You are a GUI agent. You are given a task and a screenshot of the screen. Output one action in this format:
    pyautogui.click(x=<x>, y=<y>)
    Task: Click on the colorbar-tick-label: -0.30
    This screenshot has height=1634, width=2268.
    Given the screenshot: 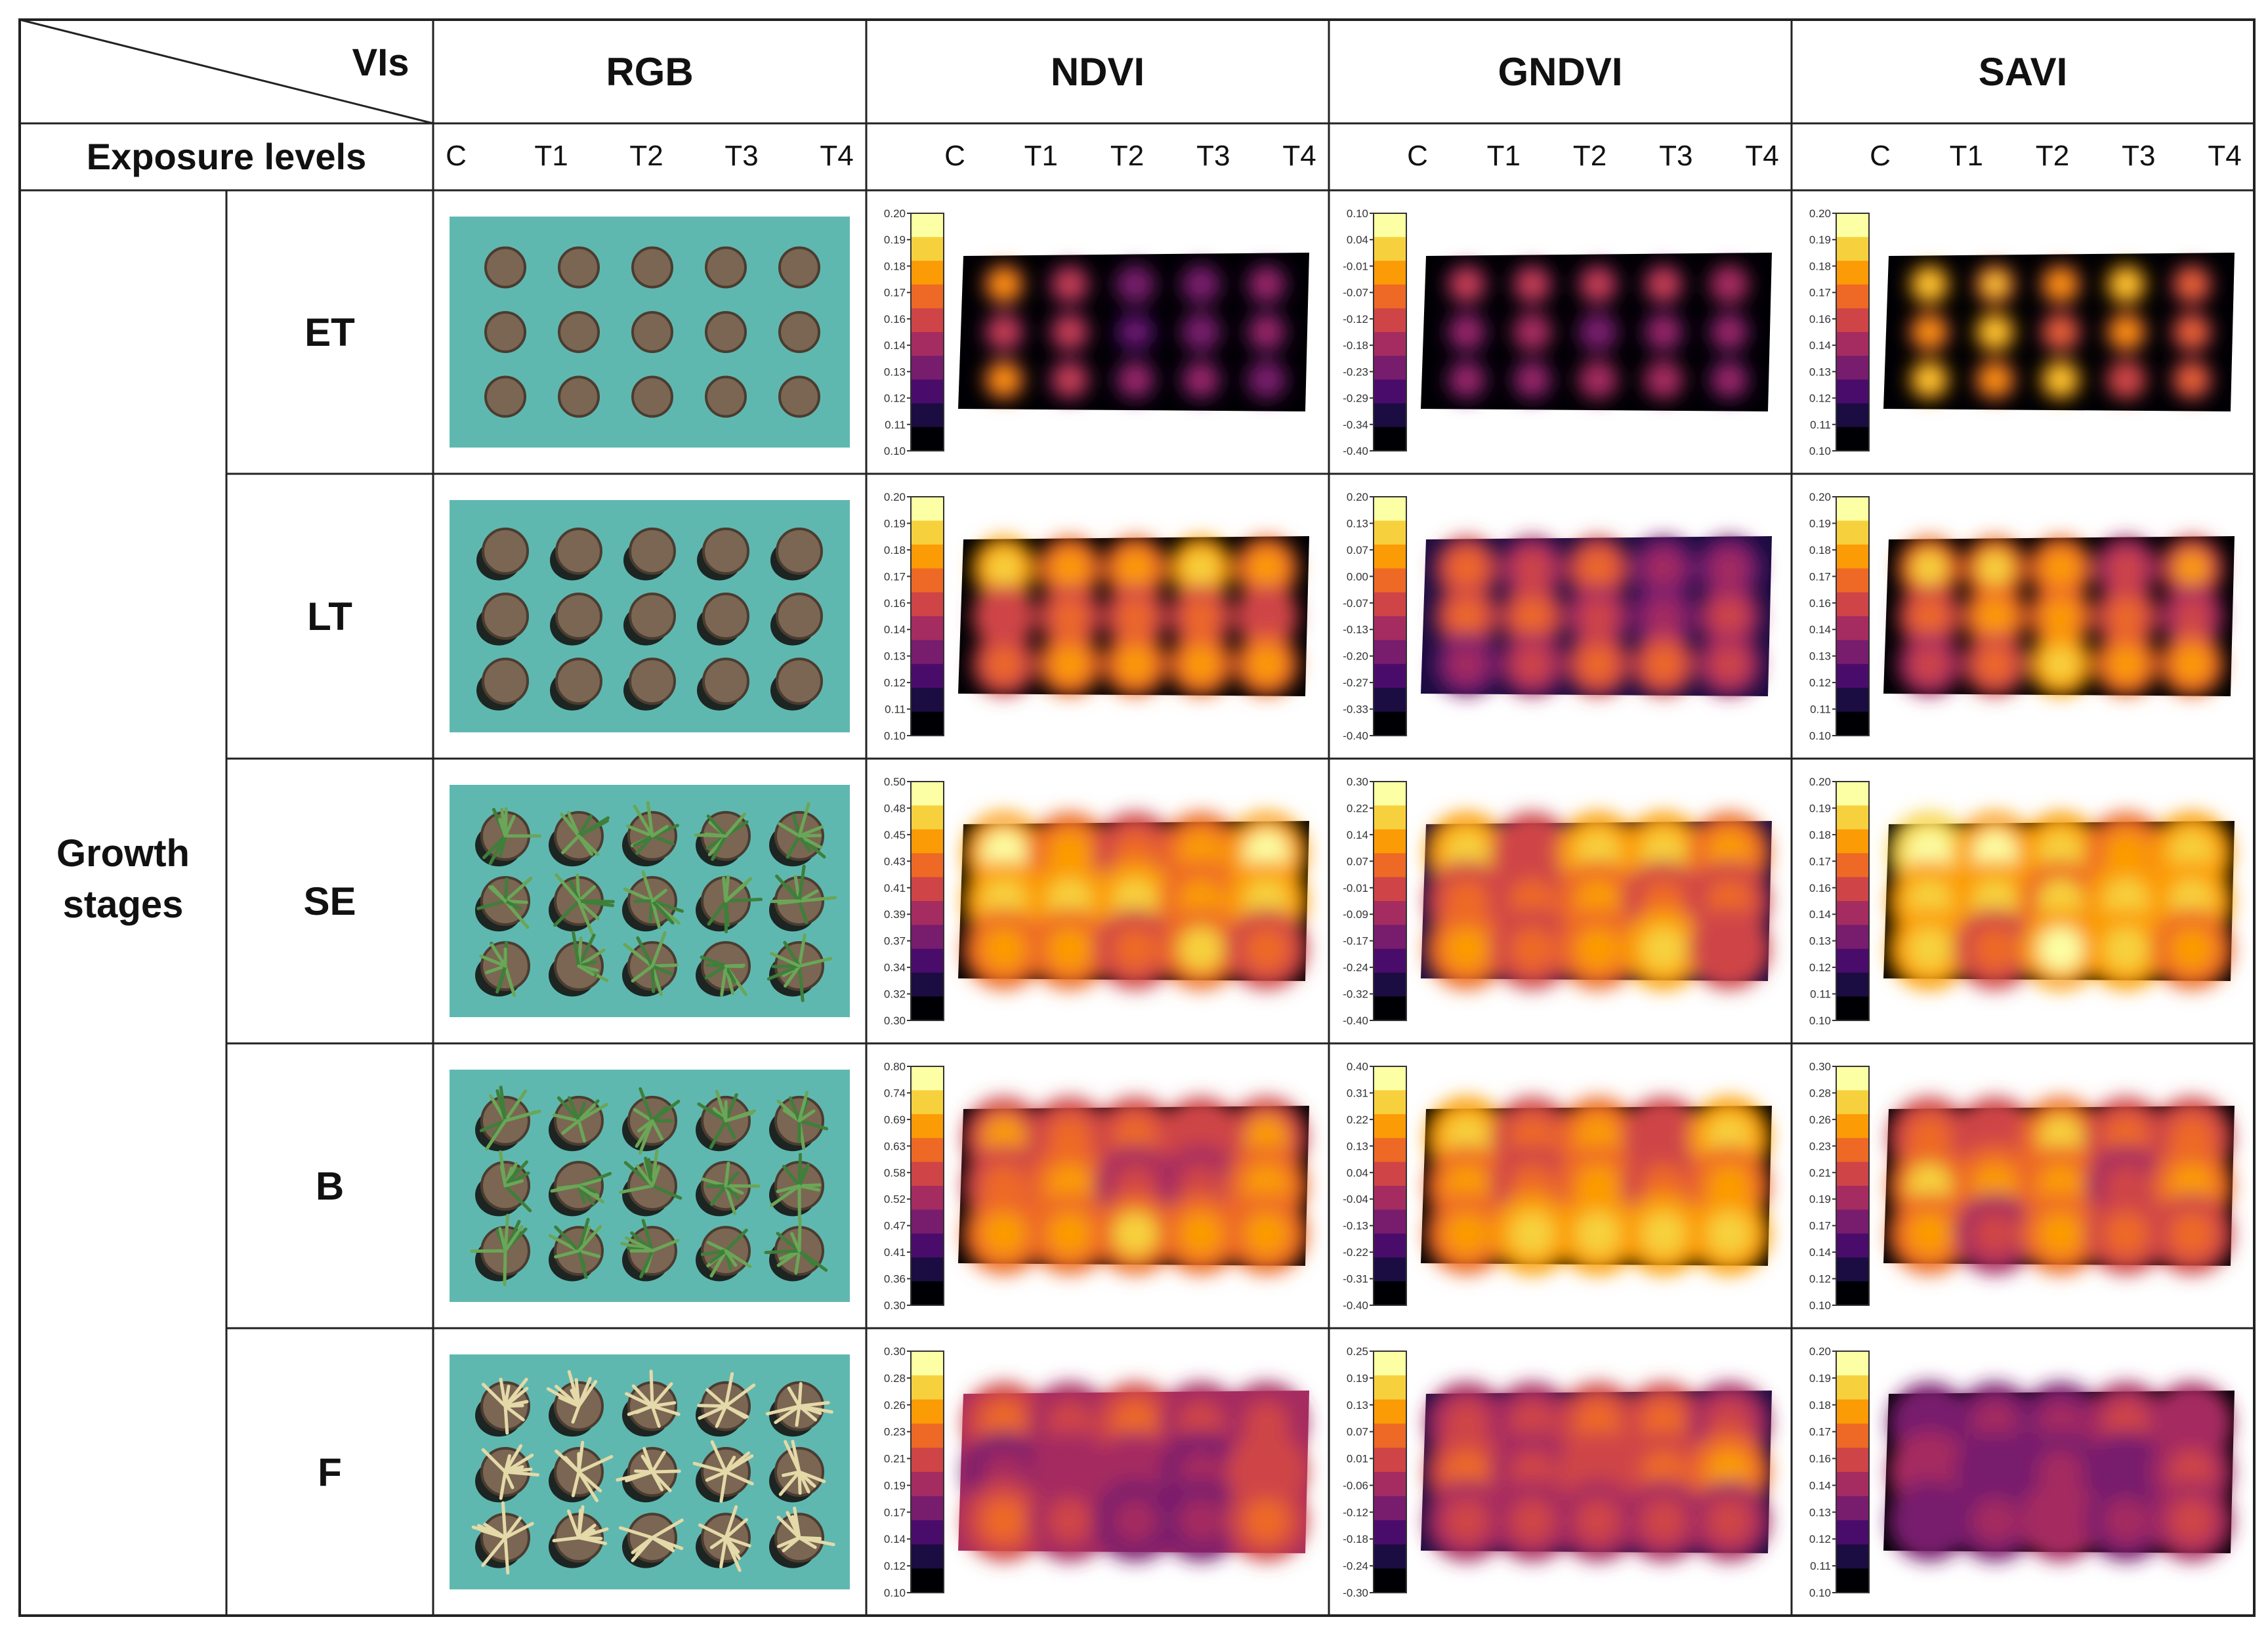 What is the action you would take?
    pyautogui.click(x=1355, y=1593)
    